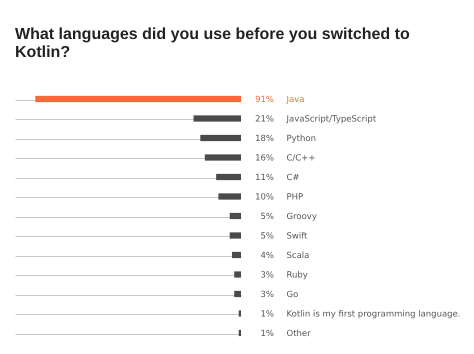 The image size is (474, 354). What do you see at coordinates (264, 178) in the screenshot?
I see `data-label: 11%` at bounding box center [264, 178].